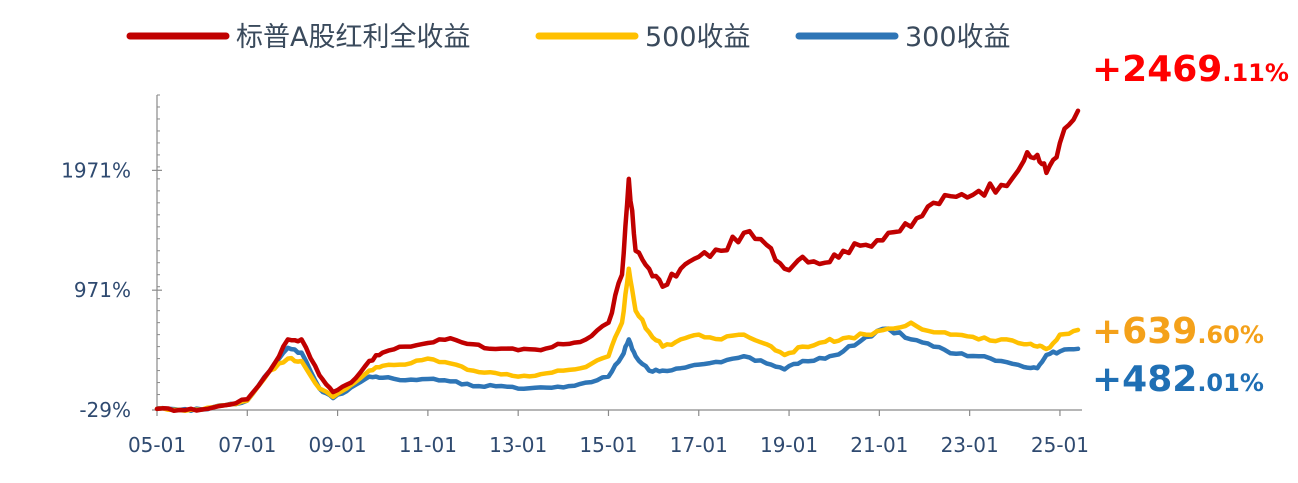 This screenshot has height=483, width=1298. I want to click on end-value-labels: +2469.11%+639.60%+482.01%, so click(1190, 224).